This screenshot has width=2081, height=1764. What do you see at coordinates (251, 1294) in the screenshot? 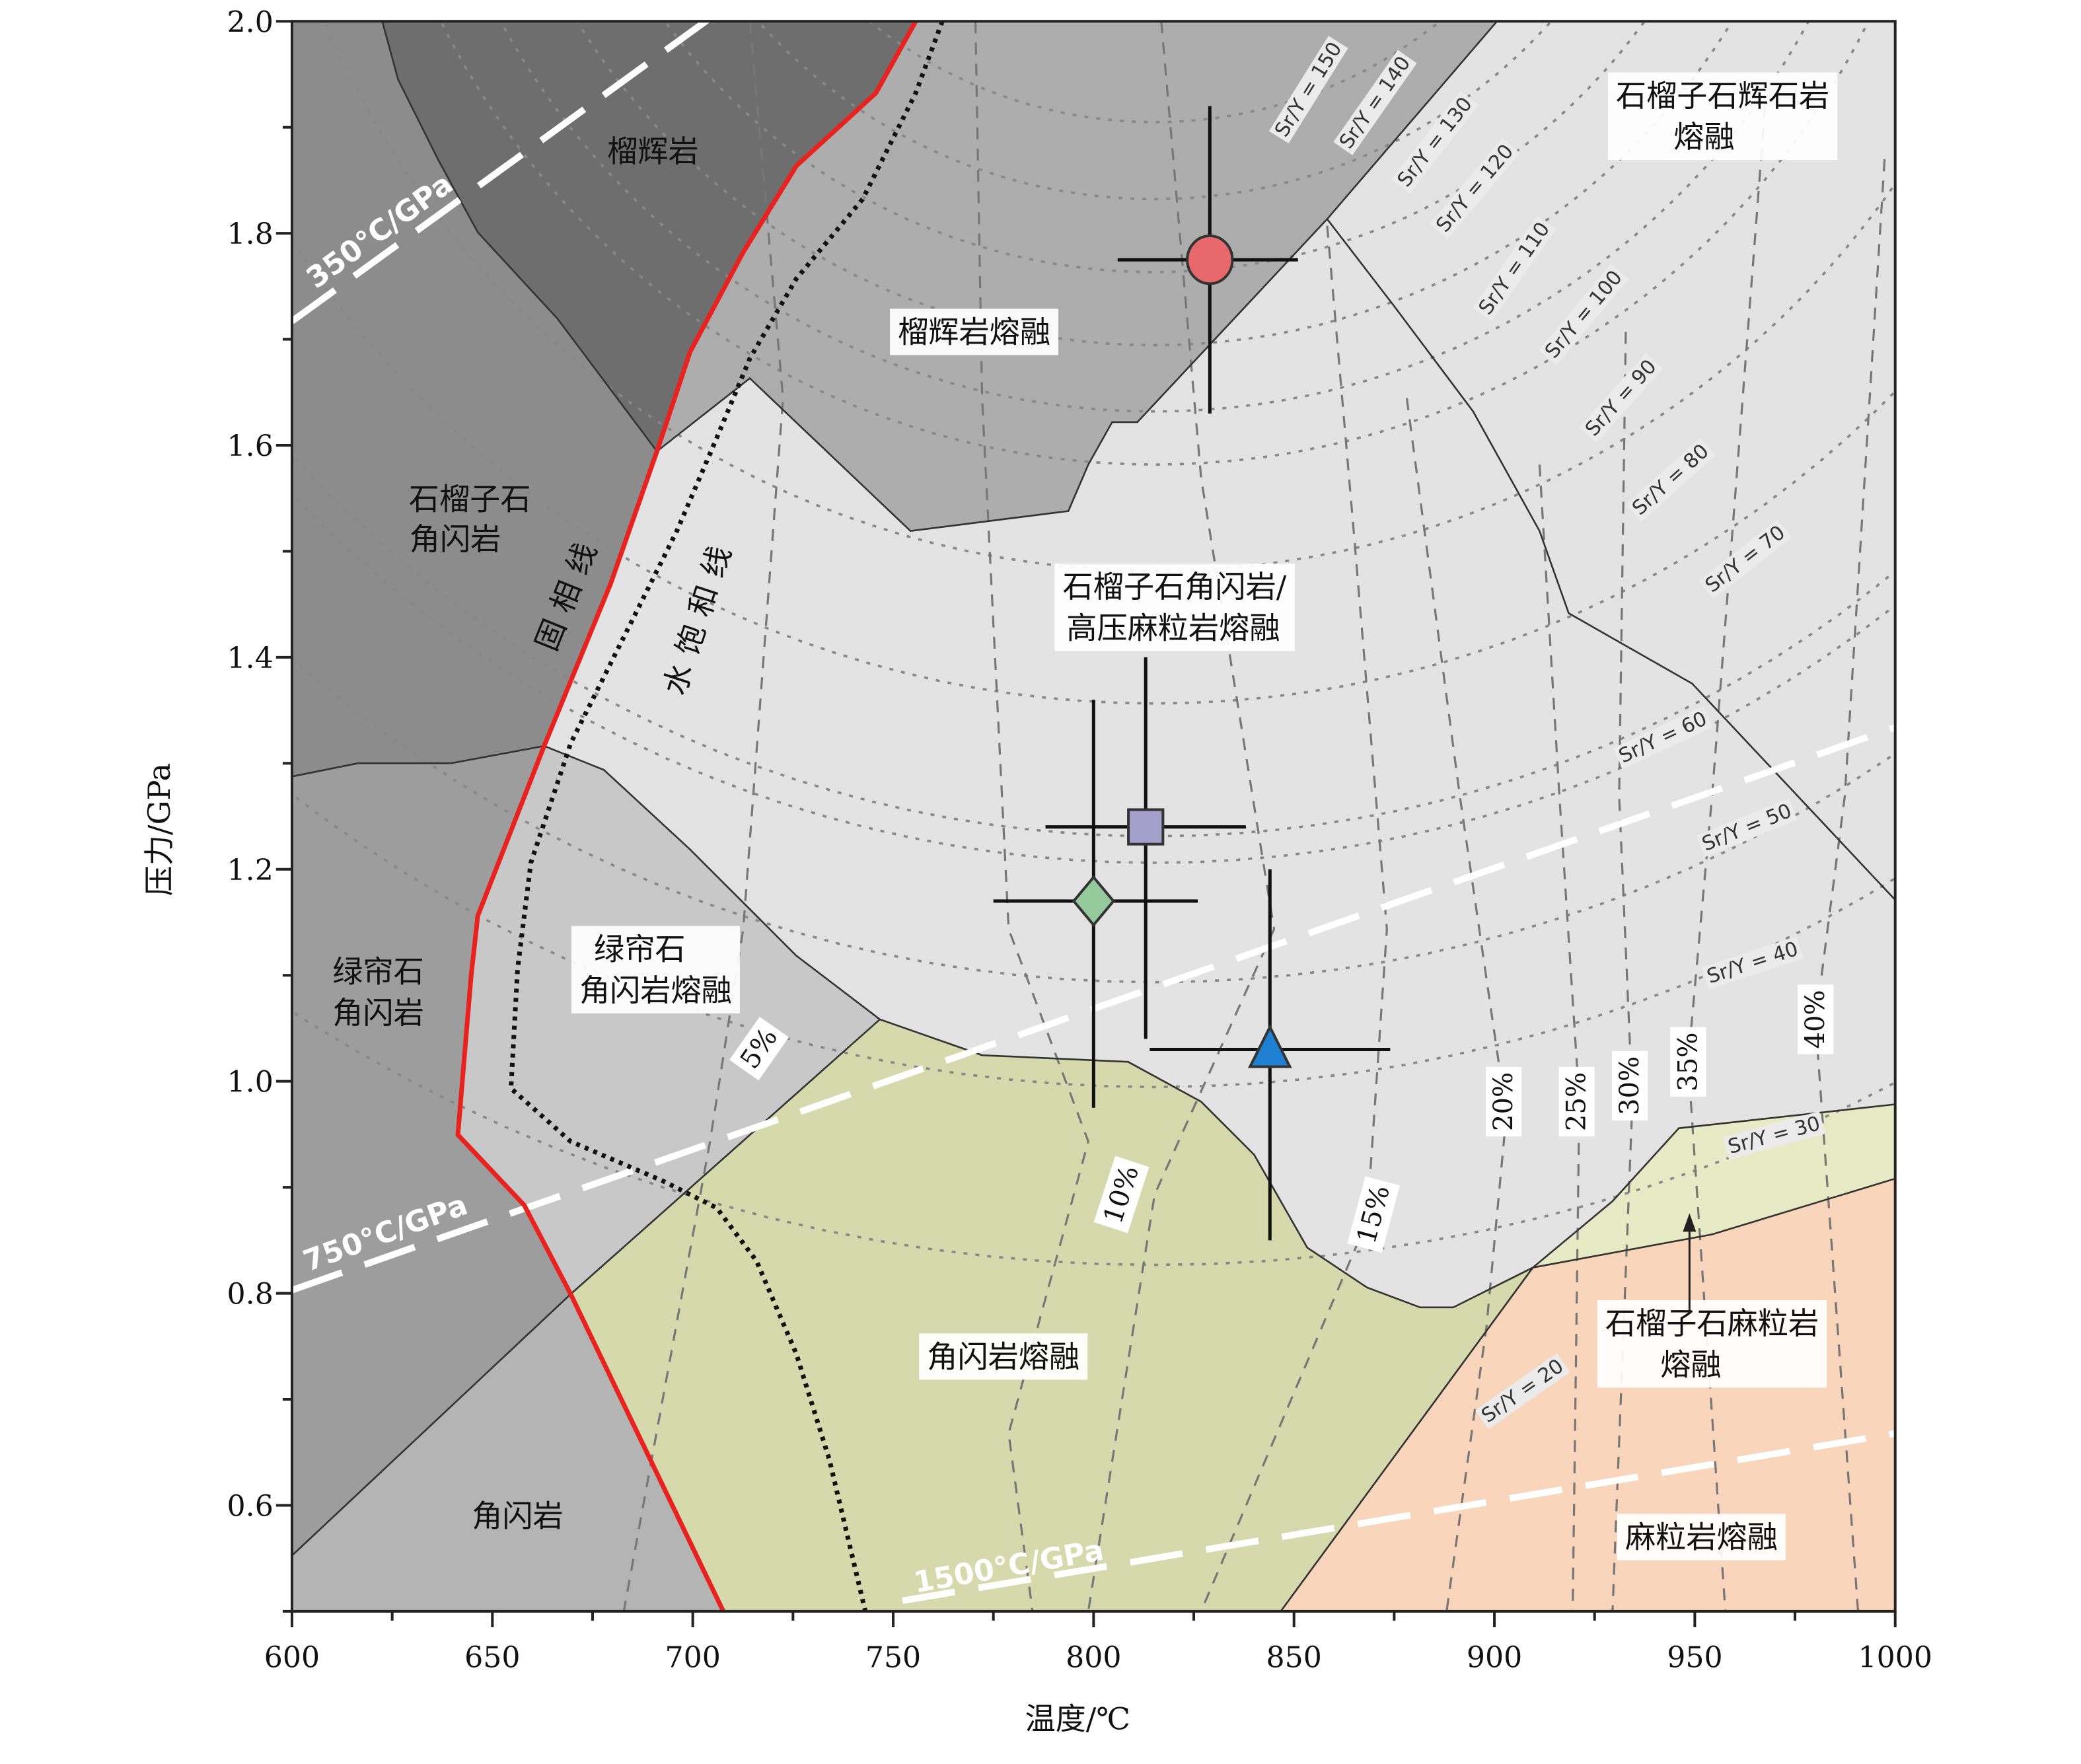
I see `y-tick-label: 0.8` at bounding box center [251, 1294].